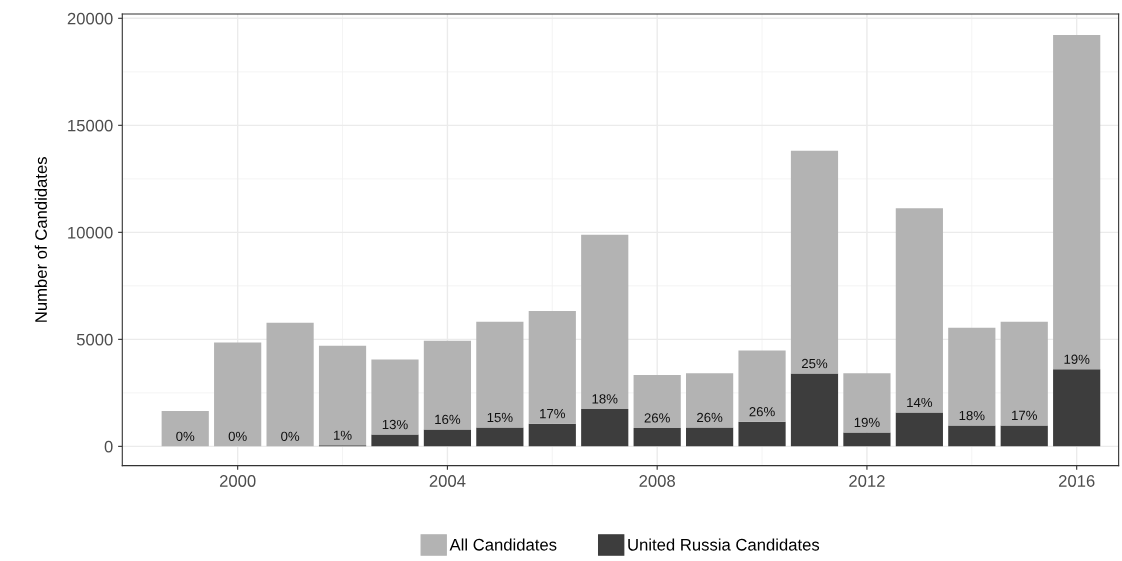  I want to click on legend-label: United Russia Candidates, so click(724, 544).